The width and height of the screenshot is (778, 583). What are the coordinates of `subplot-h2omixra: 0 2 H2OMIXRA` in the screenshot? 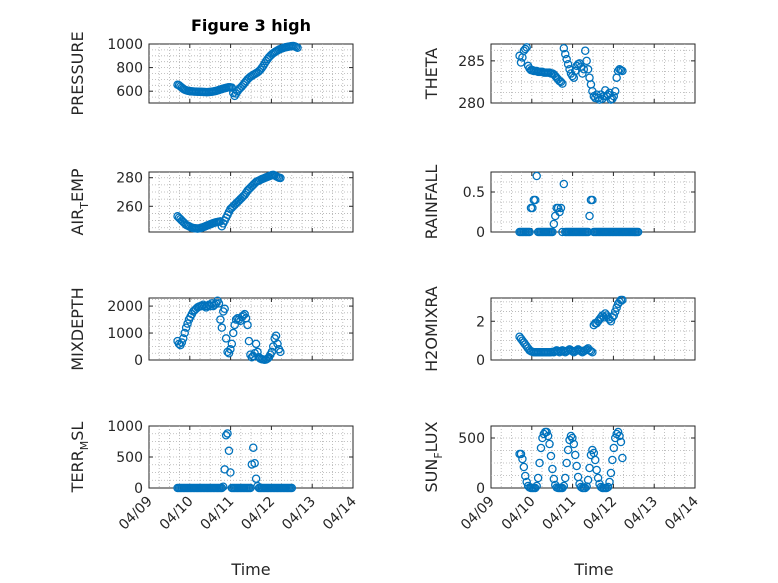 It's located at (559, 329).